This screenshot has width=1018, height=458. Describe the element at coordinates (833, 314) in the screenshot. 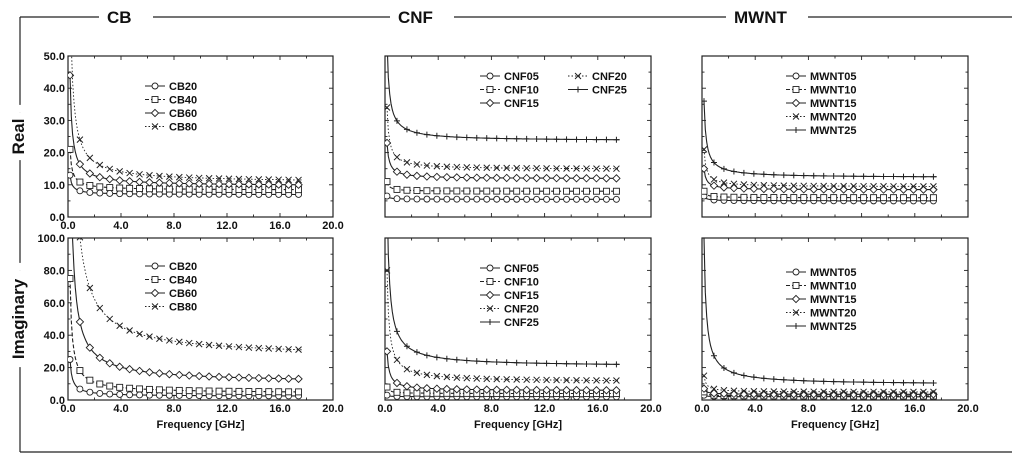

I see `legend-label: MWNT20` at that location.